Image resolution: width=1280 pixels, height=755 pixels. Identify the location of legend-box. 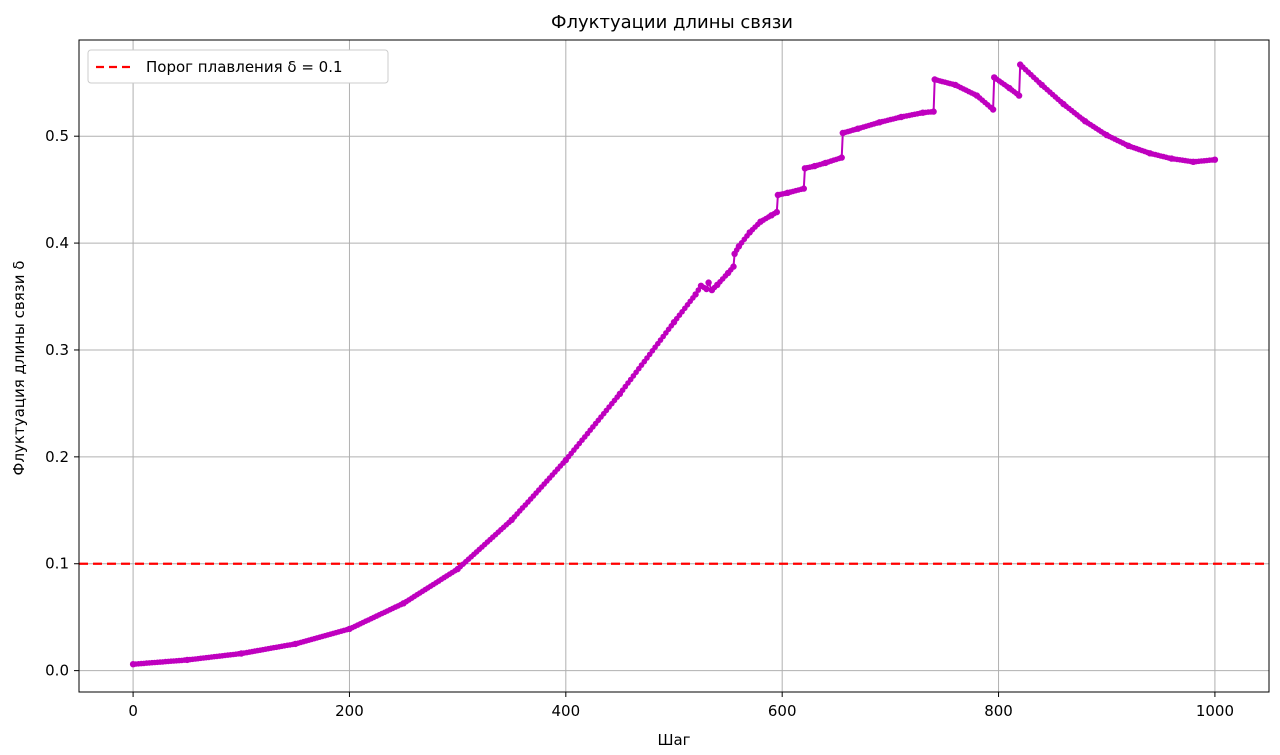
(238, 66).